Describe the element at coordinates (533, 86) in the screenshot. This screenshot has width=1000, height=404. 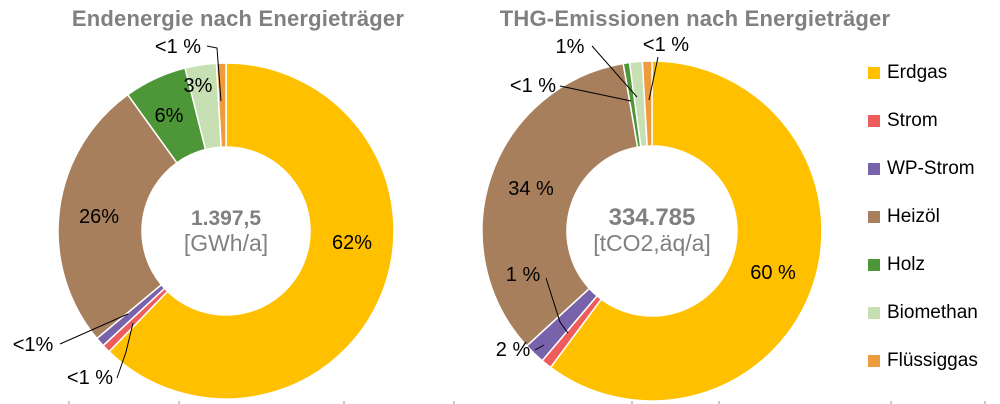
I see `value-label-holz: <1 %` at that location.